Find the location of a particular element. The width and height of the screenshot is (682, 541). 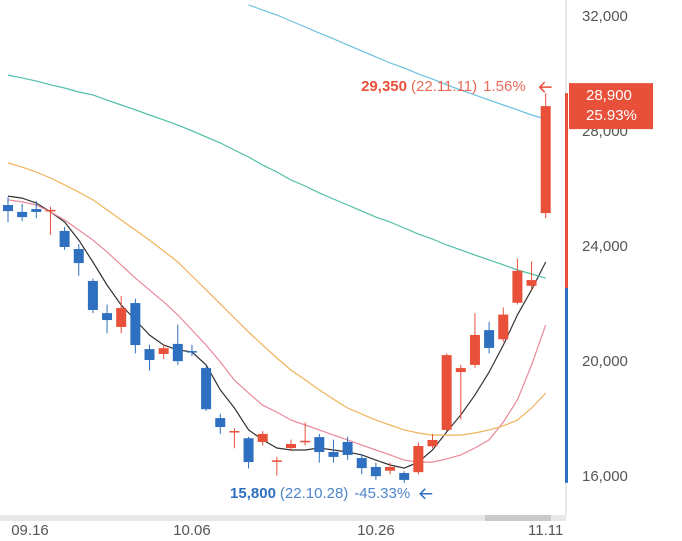

high-date: (22.11.11) is located at coordinates (444, 86).